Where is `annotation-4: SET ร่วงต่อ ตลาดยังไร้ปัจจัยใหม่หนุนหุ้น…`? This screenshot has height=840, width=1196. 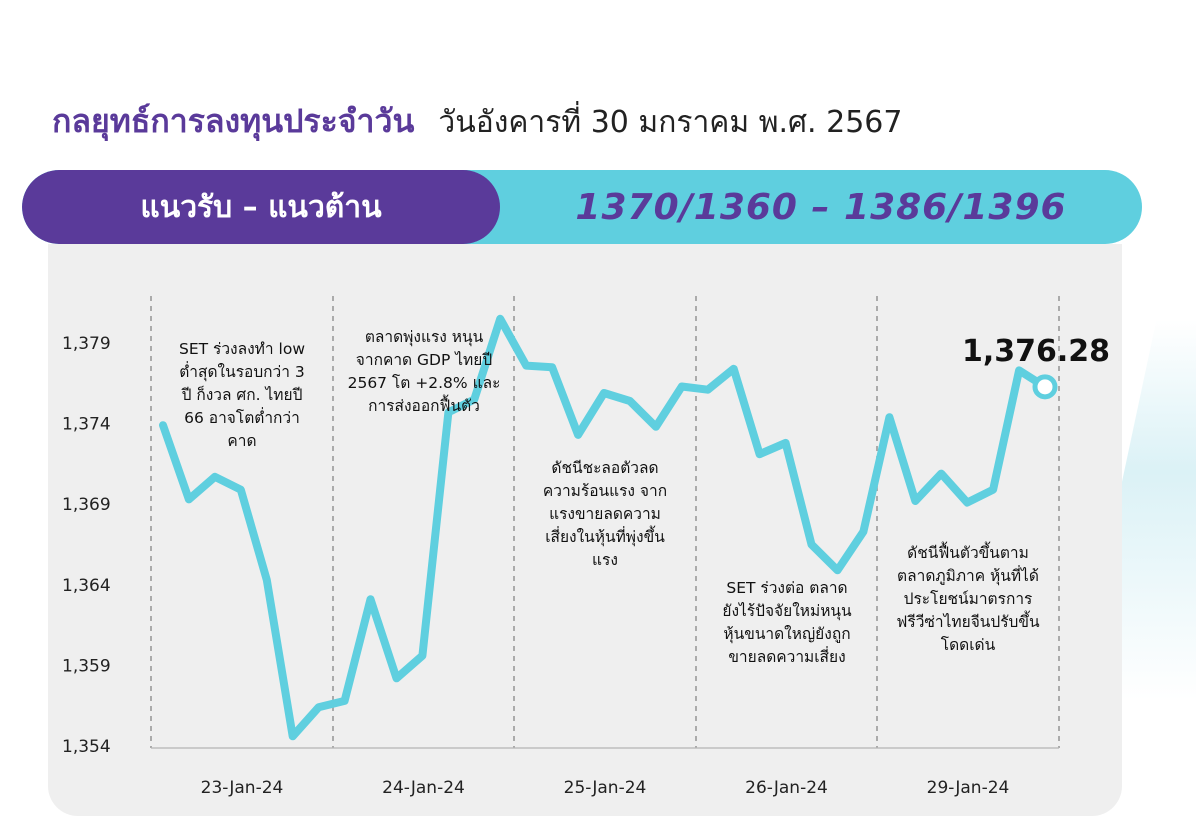 annotation-4: SET ร่วงต่อ ตลาดยังไร้ปัจจัยใหม่หนุนหุ้น… is located at coordinates (787, 623).